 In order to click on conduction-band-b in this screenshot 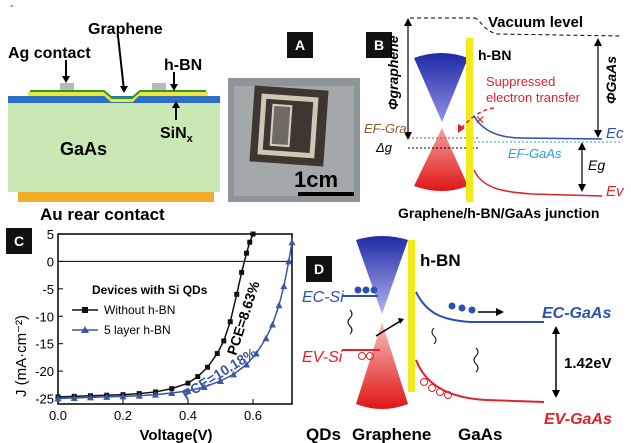, I will do `click(538, 127)`.